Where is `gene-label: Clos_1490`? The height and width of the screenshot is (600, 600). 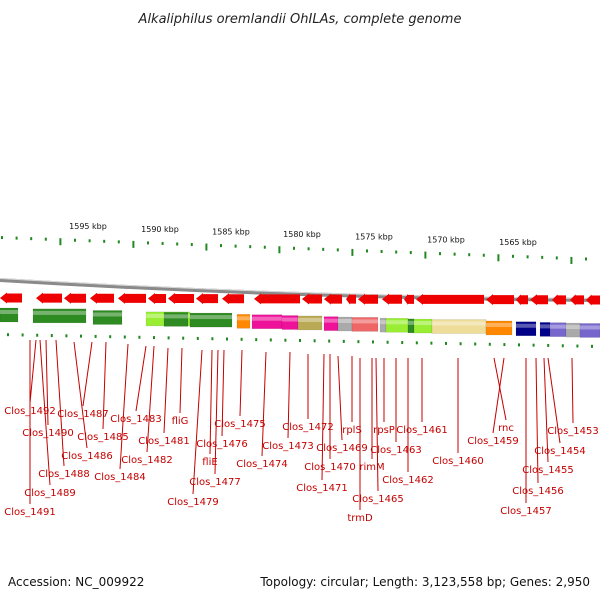 gene-label: Clos_1490 is located at coordinates (48, 433).